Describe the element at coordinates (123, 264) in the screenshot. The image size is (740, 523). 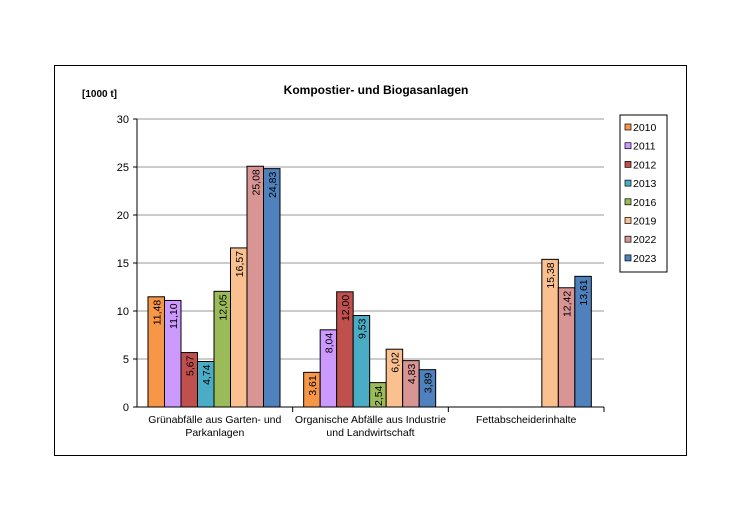
I see `y-tick-label: 15` at that location.